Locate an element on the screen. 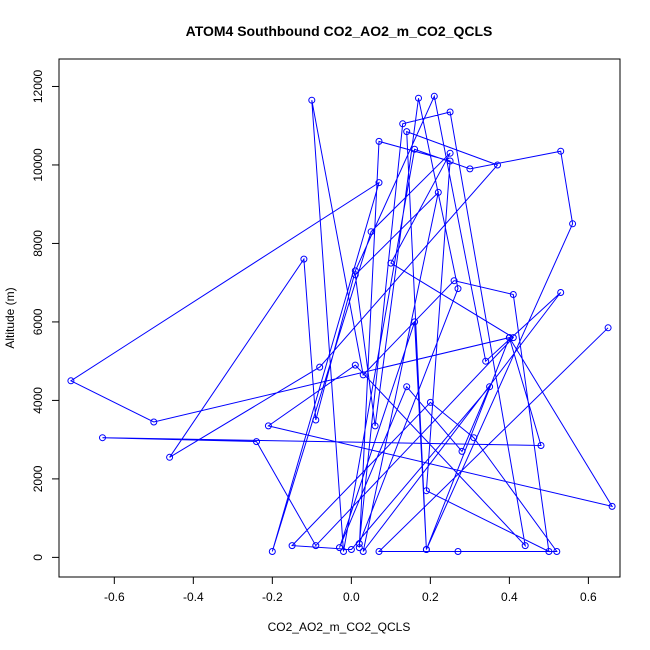  chart-title: ATOM4 Southbound CO2_AO2_m_CO2_QCLS is located at coordinates (339, 31).